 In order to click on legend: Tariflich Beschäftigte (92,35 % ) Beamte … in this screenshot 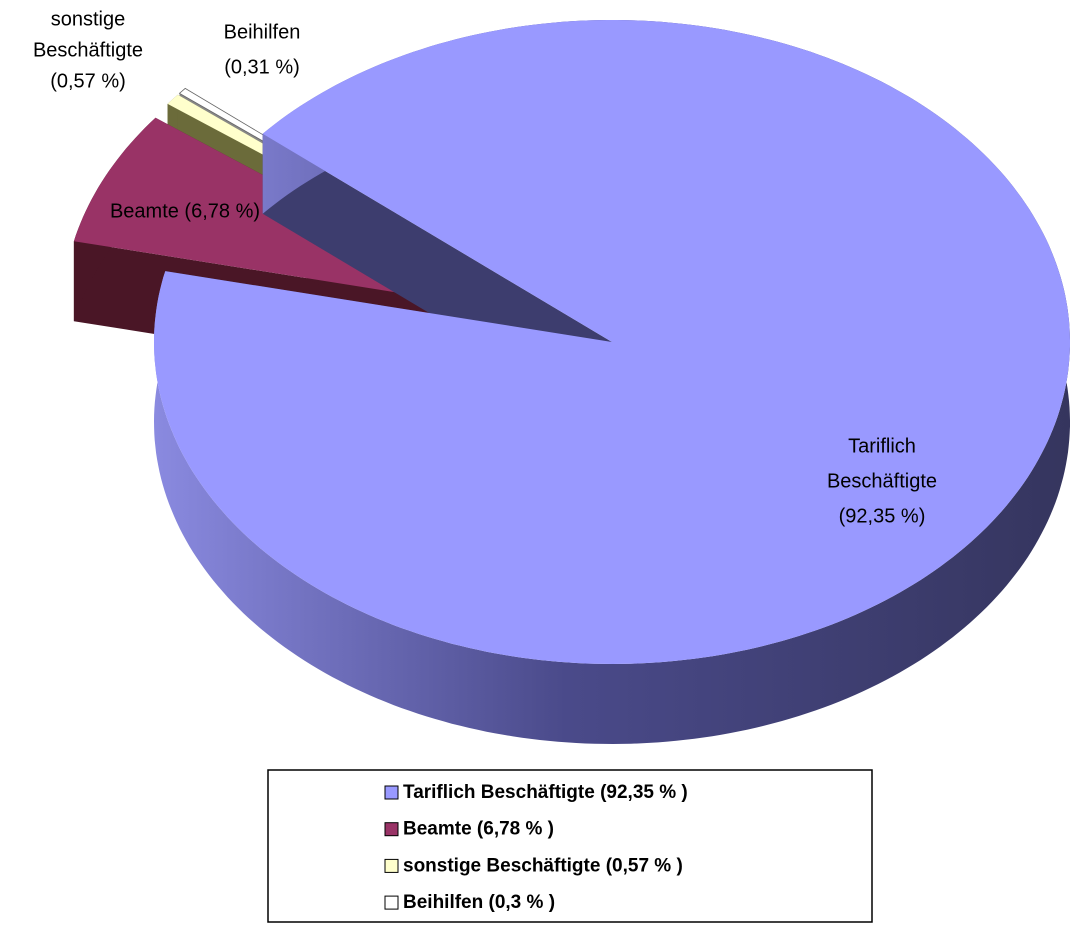, I will do `click(536, 847)`.